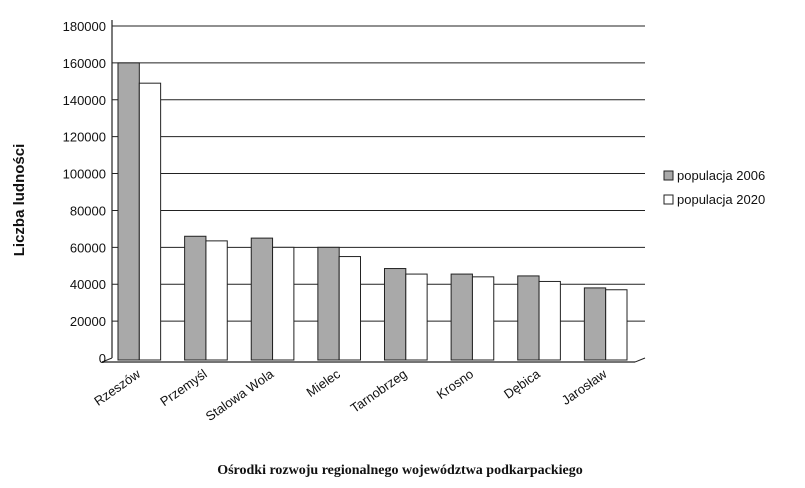 Image resolution: width=805 pixels, height=488 pixels. I want to click on x-tick-label: Krosno, so click(455, 384).